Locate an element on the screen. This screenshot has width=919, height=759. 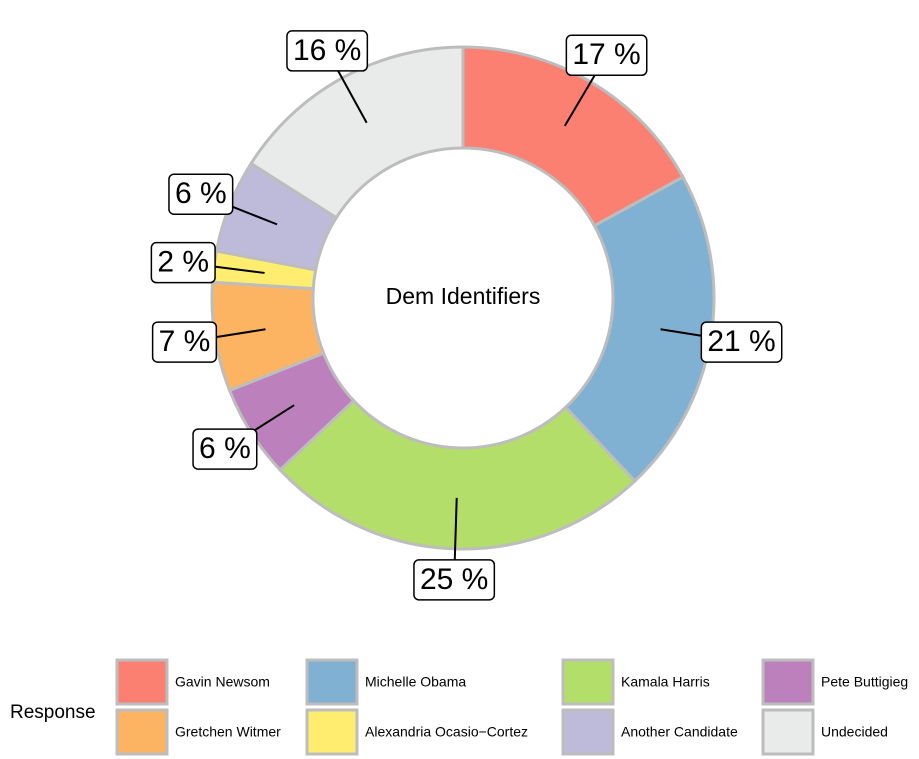
value-label-text: 2 % is located at coordinates (183, 262).